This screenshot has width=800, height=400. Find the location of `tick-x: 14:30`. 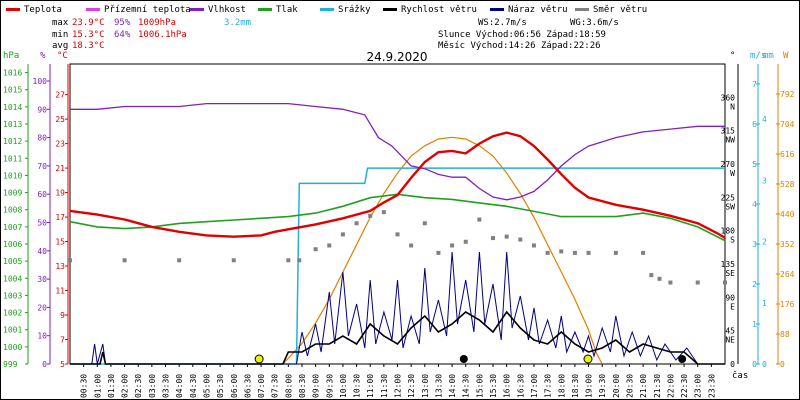

tick-x: 14:30 is located at coordinates (466, 386).